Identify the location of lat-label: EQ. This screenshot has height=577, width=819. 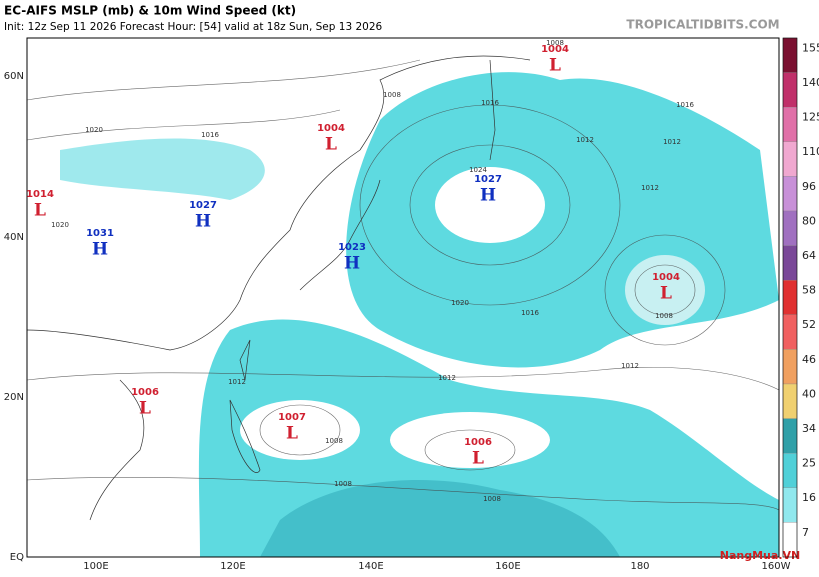
(17, 557).